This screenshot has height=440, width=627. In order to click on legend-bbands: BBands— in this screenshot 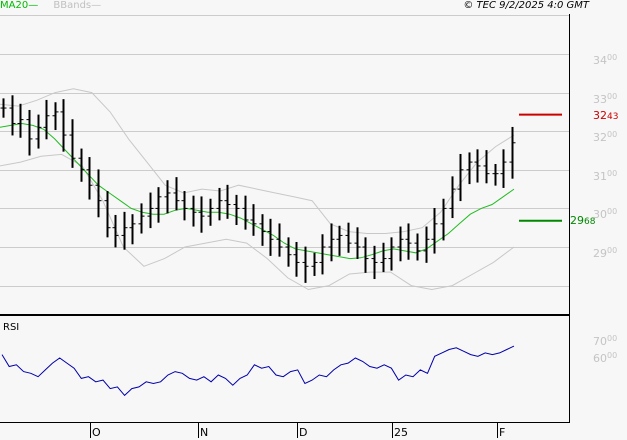, I will do `click(77, 5)`.